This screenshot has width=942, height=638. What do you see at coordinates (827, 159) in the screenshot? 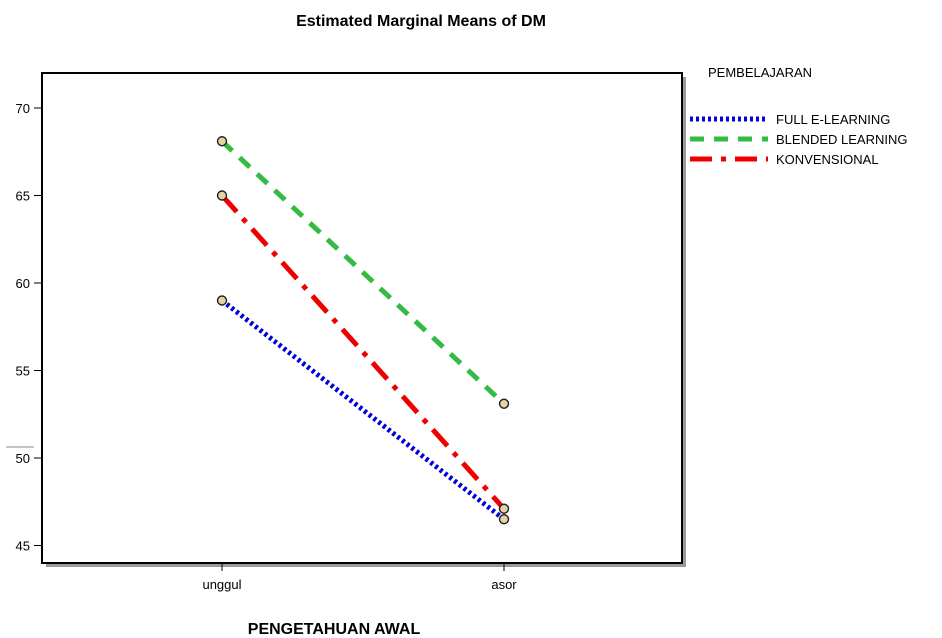
I see `legend-label-2: KONVENSIONAL` at bounding box center [827, 159].